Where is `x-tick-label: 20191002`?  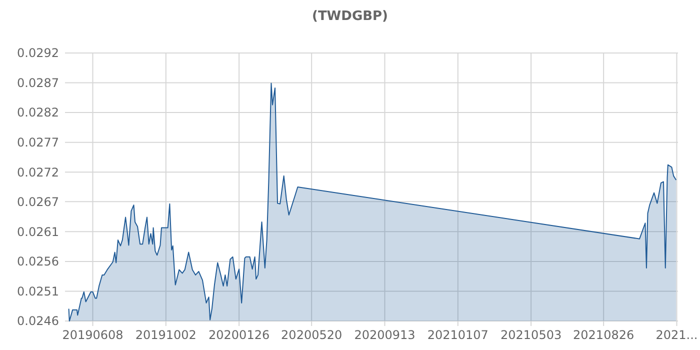
x-tick-label: 20191002 is located at coordinates (165, 335).